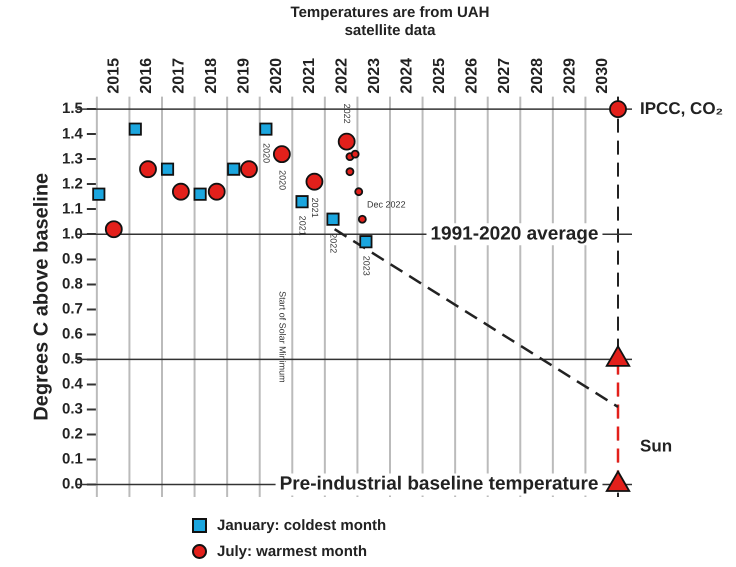 The width and height of the screenshot is (736, 567). What do you see at coordinates (301, 526) in the screenshot?
I see `legend-label: January: coldest month` at bounding box center [301, 526].